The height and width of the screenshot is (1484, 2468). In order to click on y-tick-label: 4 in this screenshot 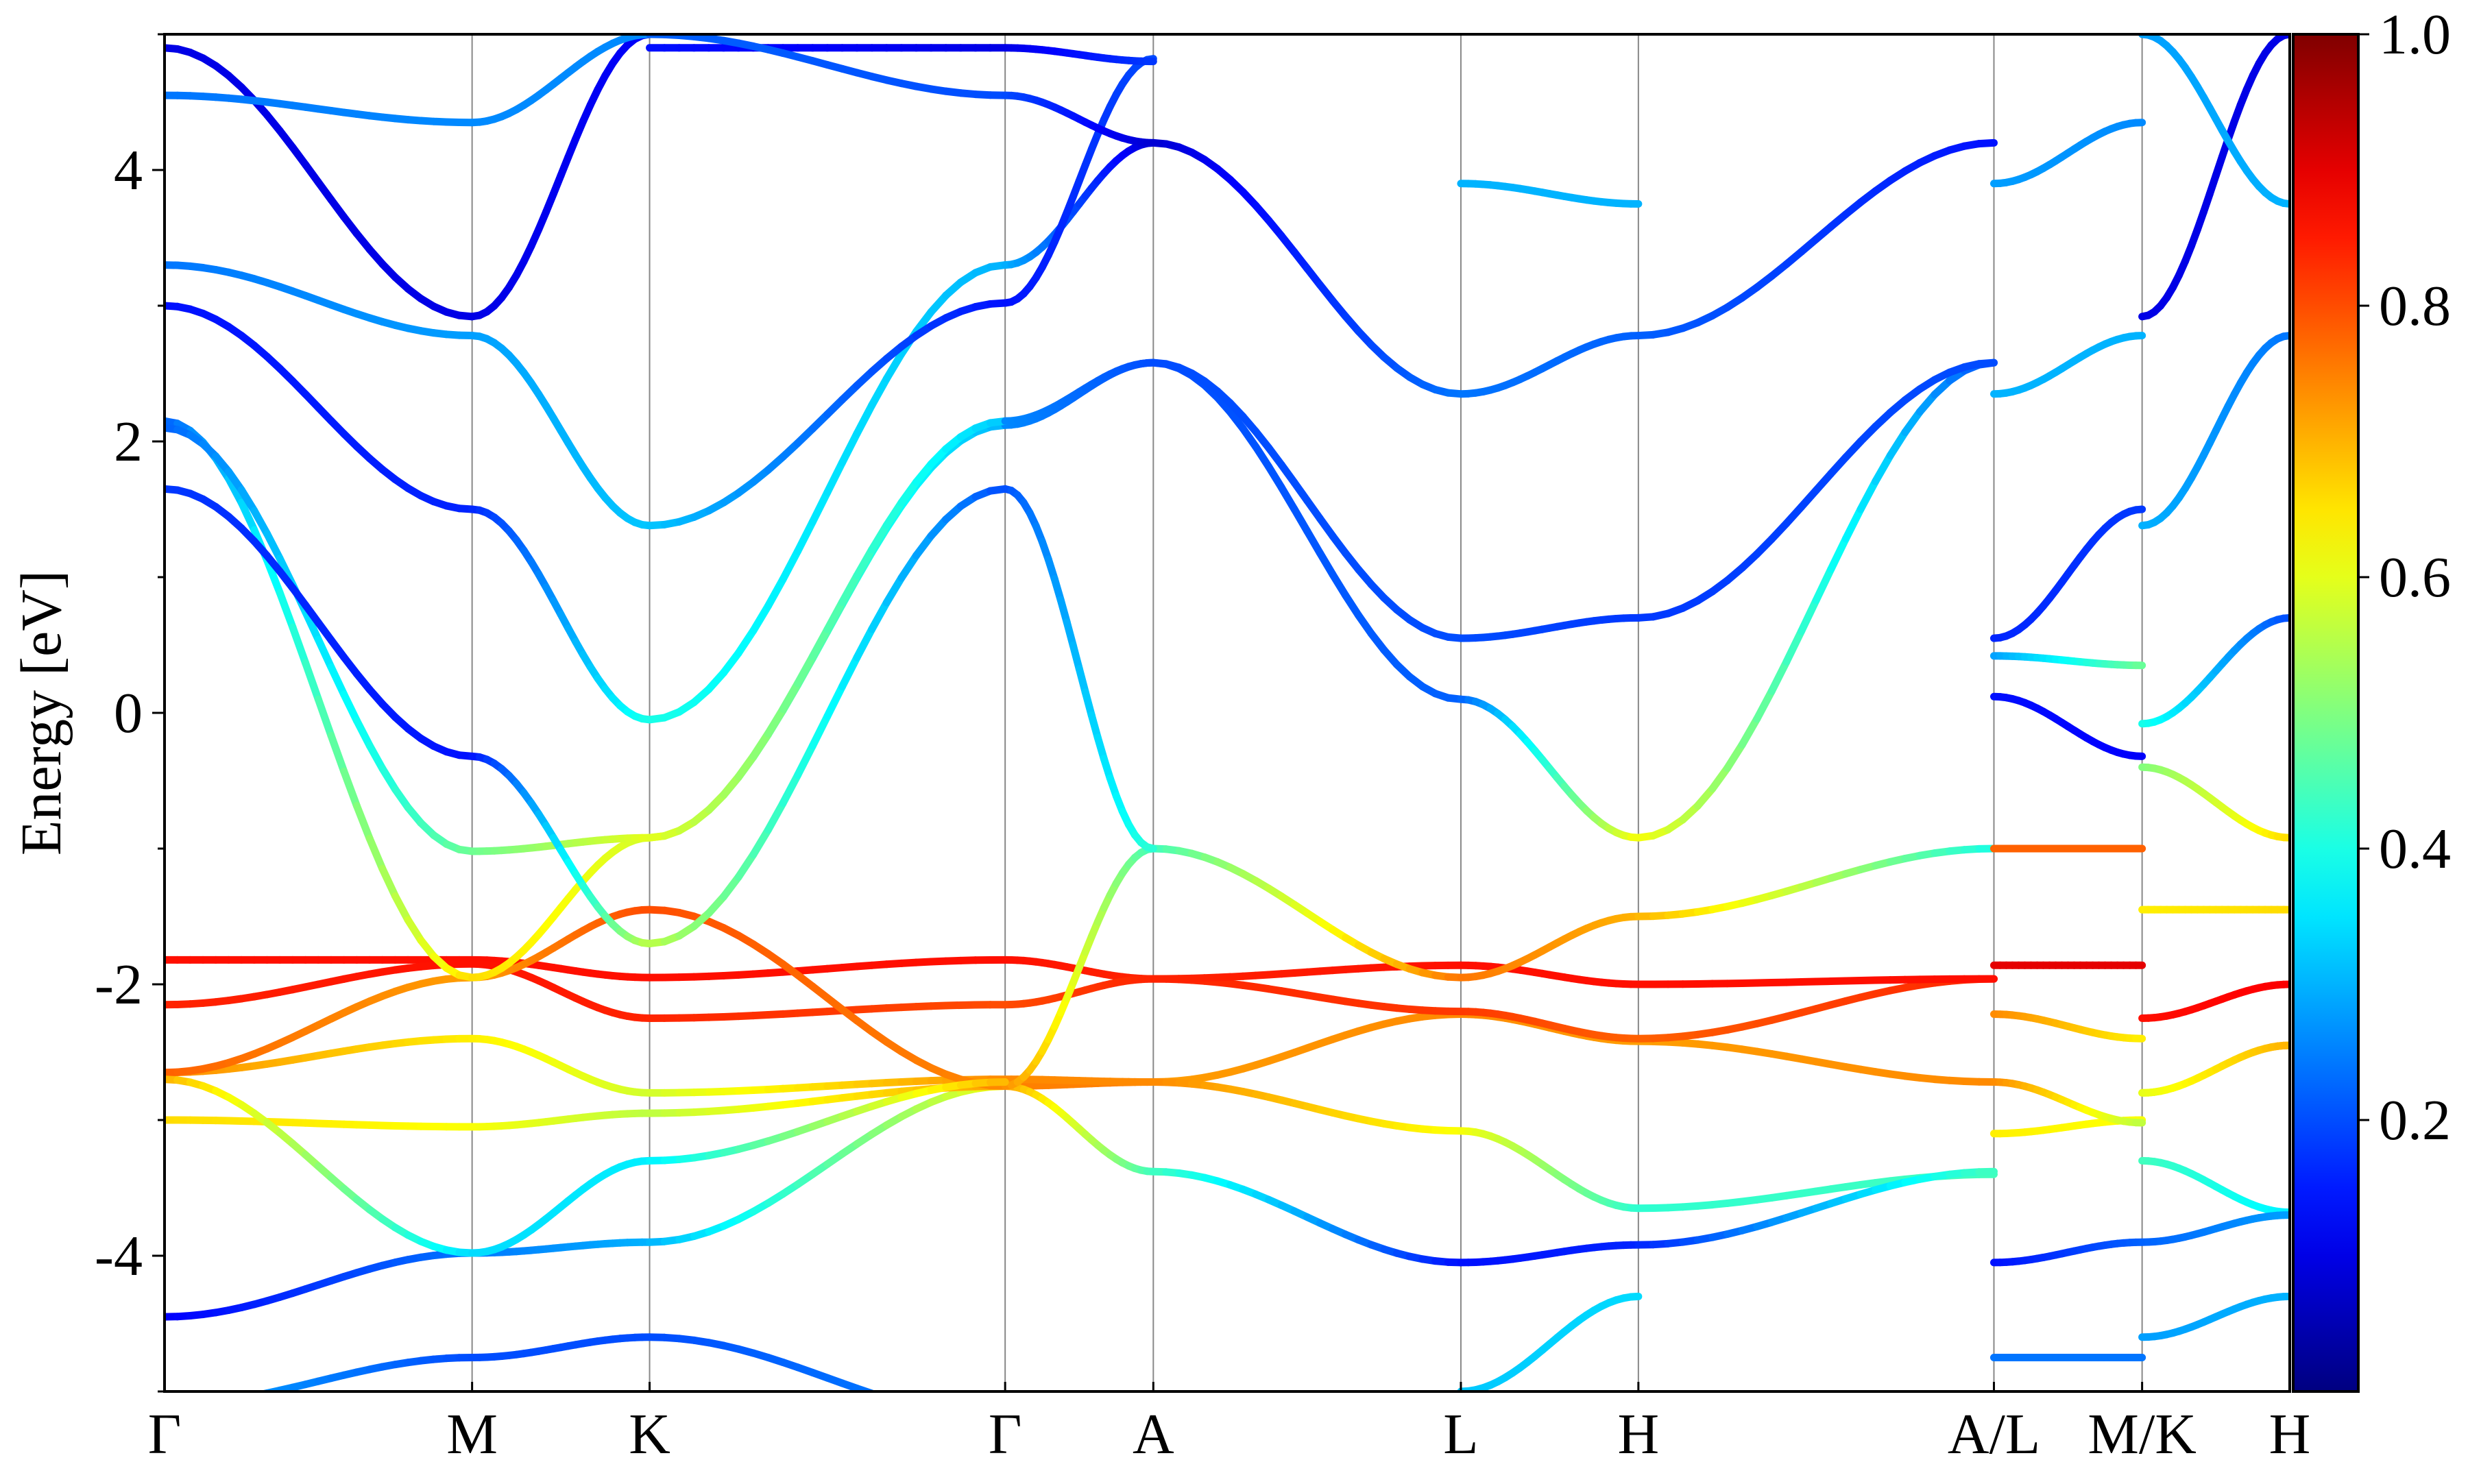, I will do `click(128, 170)`.